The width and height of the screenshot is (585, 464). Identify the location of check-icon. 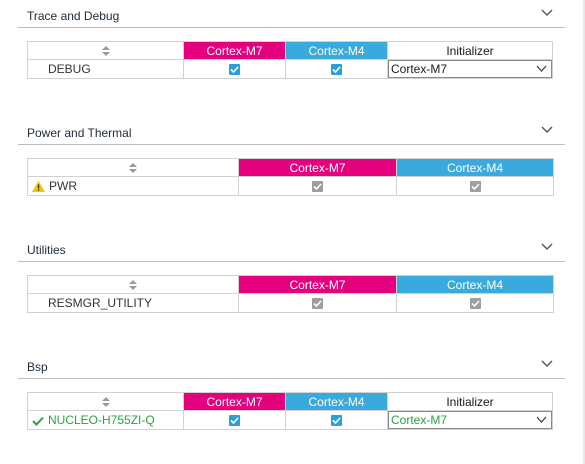
(38, 421).